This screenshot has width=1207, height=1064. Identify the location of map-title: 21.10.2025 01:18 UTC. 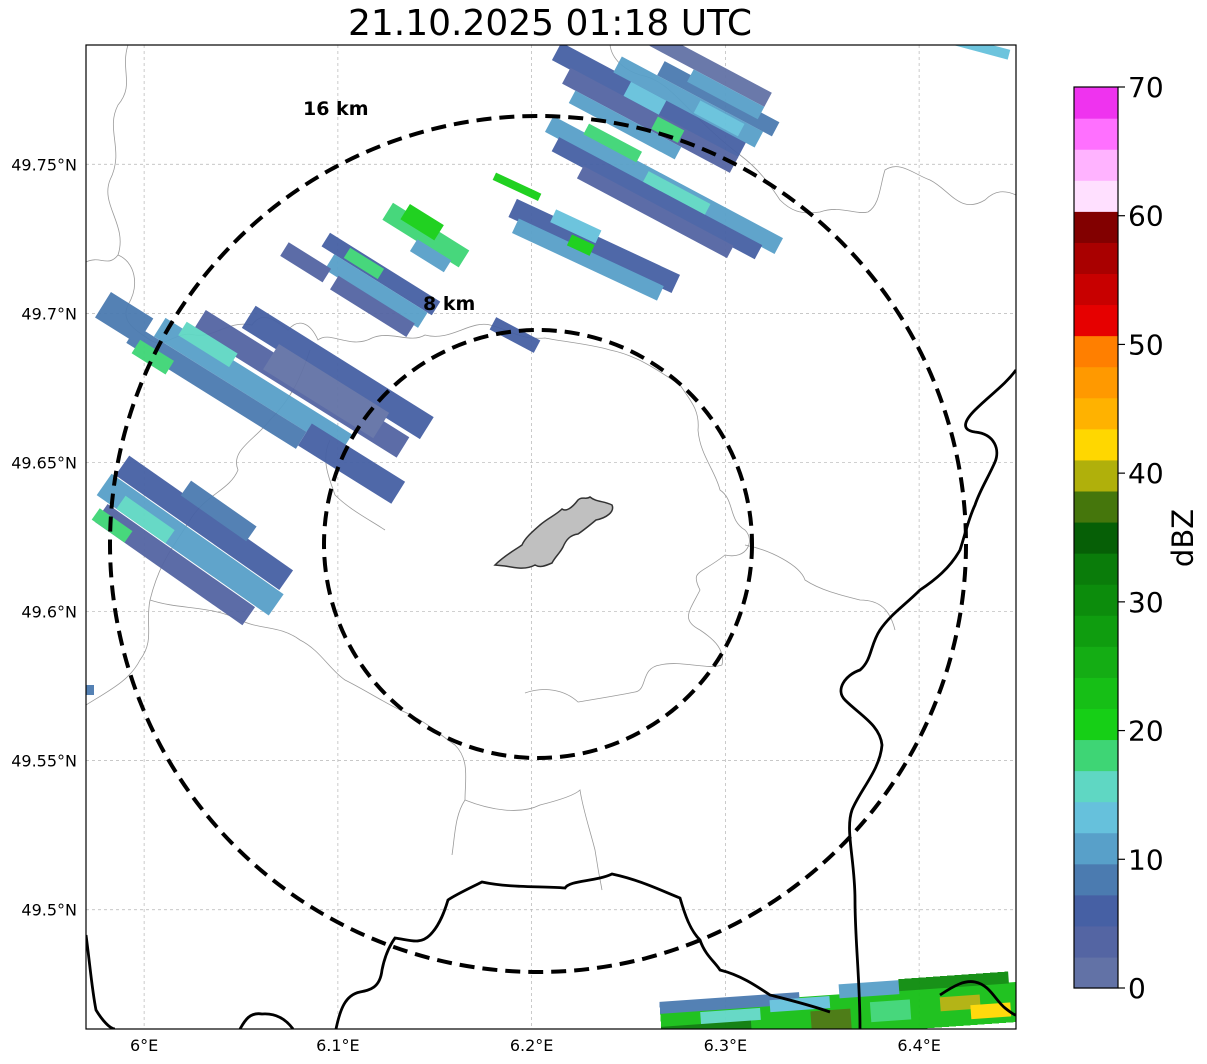
(550, 23).